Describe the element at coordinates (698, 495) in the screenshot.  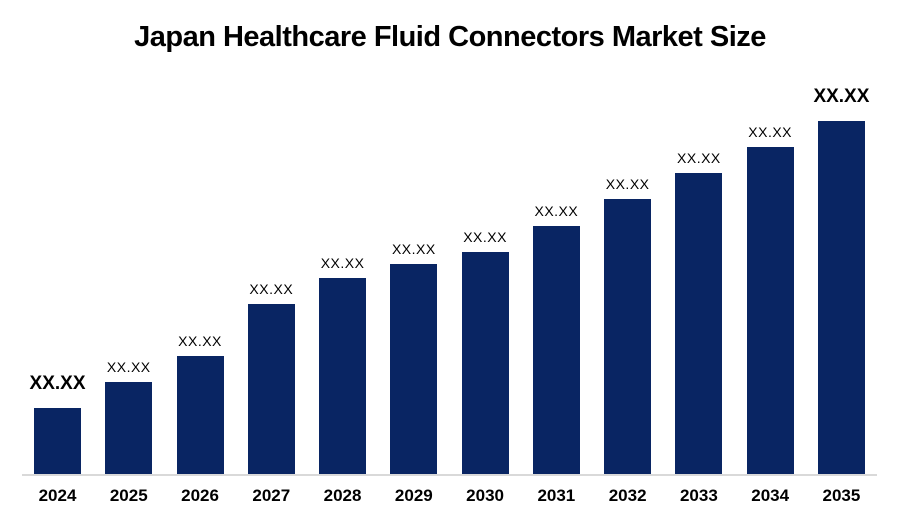
I see `x-tick-label-2033: 2033` at that location.